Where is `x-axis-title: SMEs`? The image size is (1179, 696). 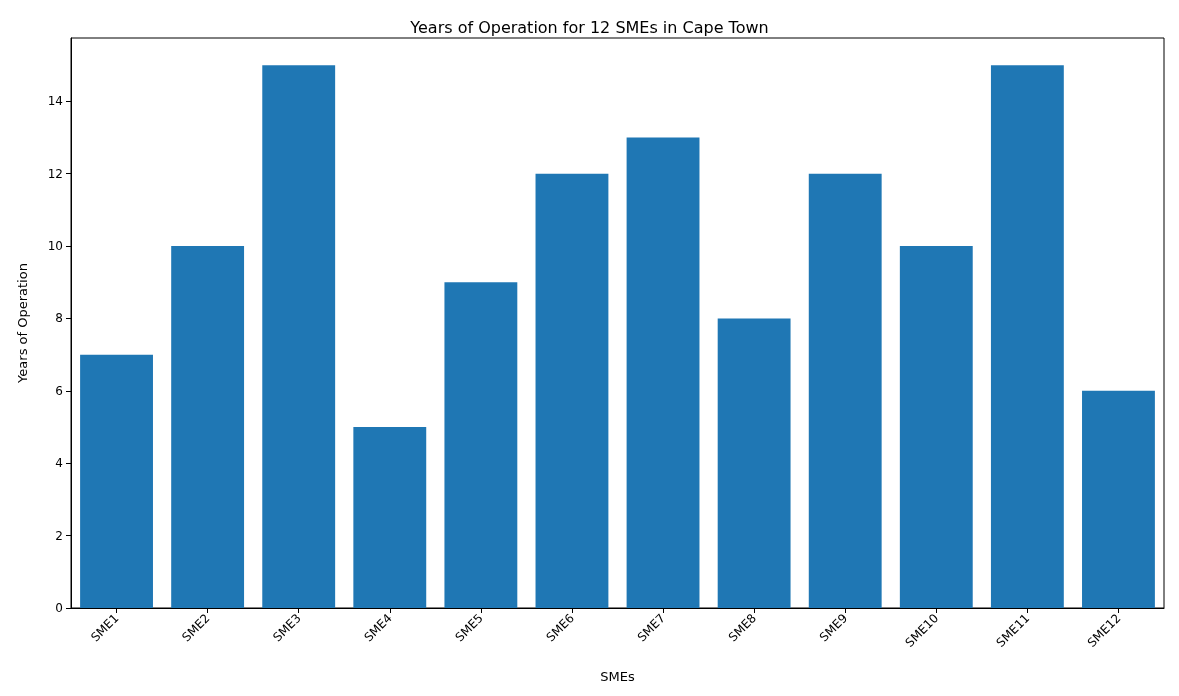 x-axis-title: SMEs is located at coordinates (617, 676).